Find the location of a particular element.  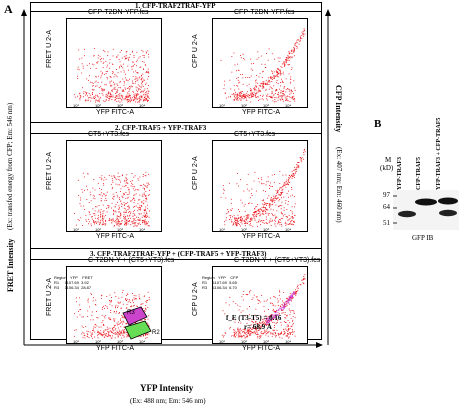

fret-distance-text: r= 68.9 Å is located at coordinates (258, 327).